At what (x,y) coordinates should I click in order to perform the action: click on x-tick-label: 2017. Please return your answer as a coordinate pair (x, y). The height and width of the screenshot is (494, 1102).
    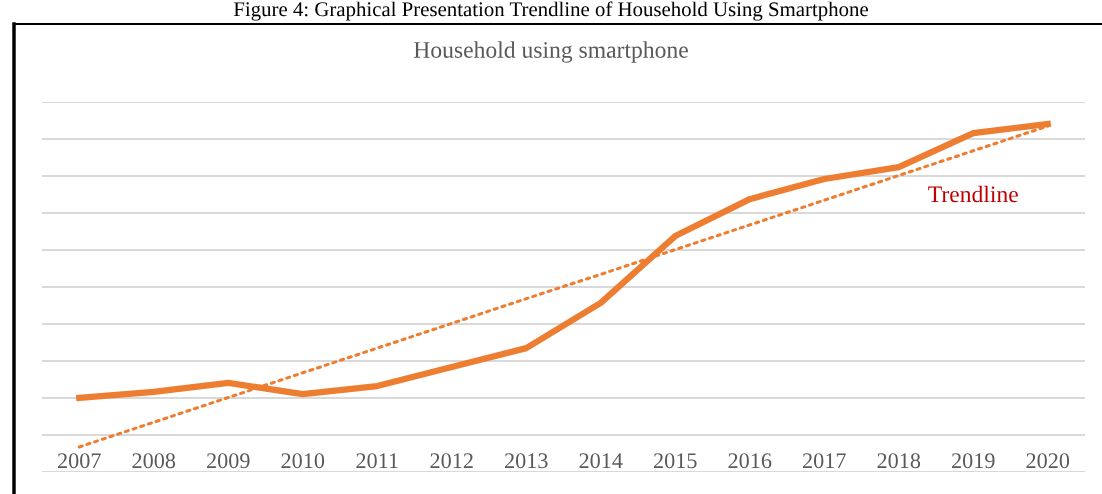
    Looking at the image, I should click on (824, 461).